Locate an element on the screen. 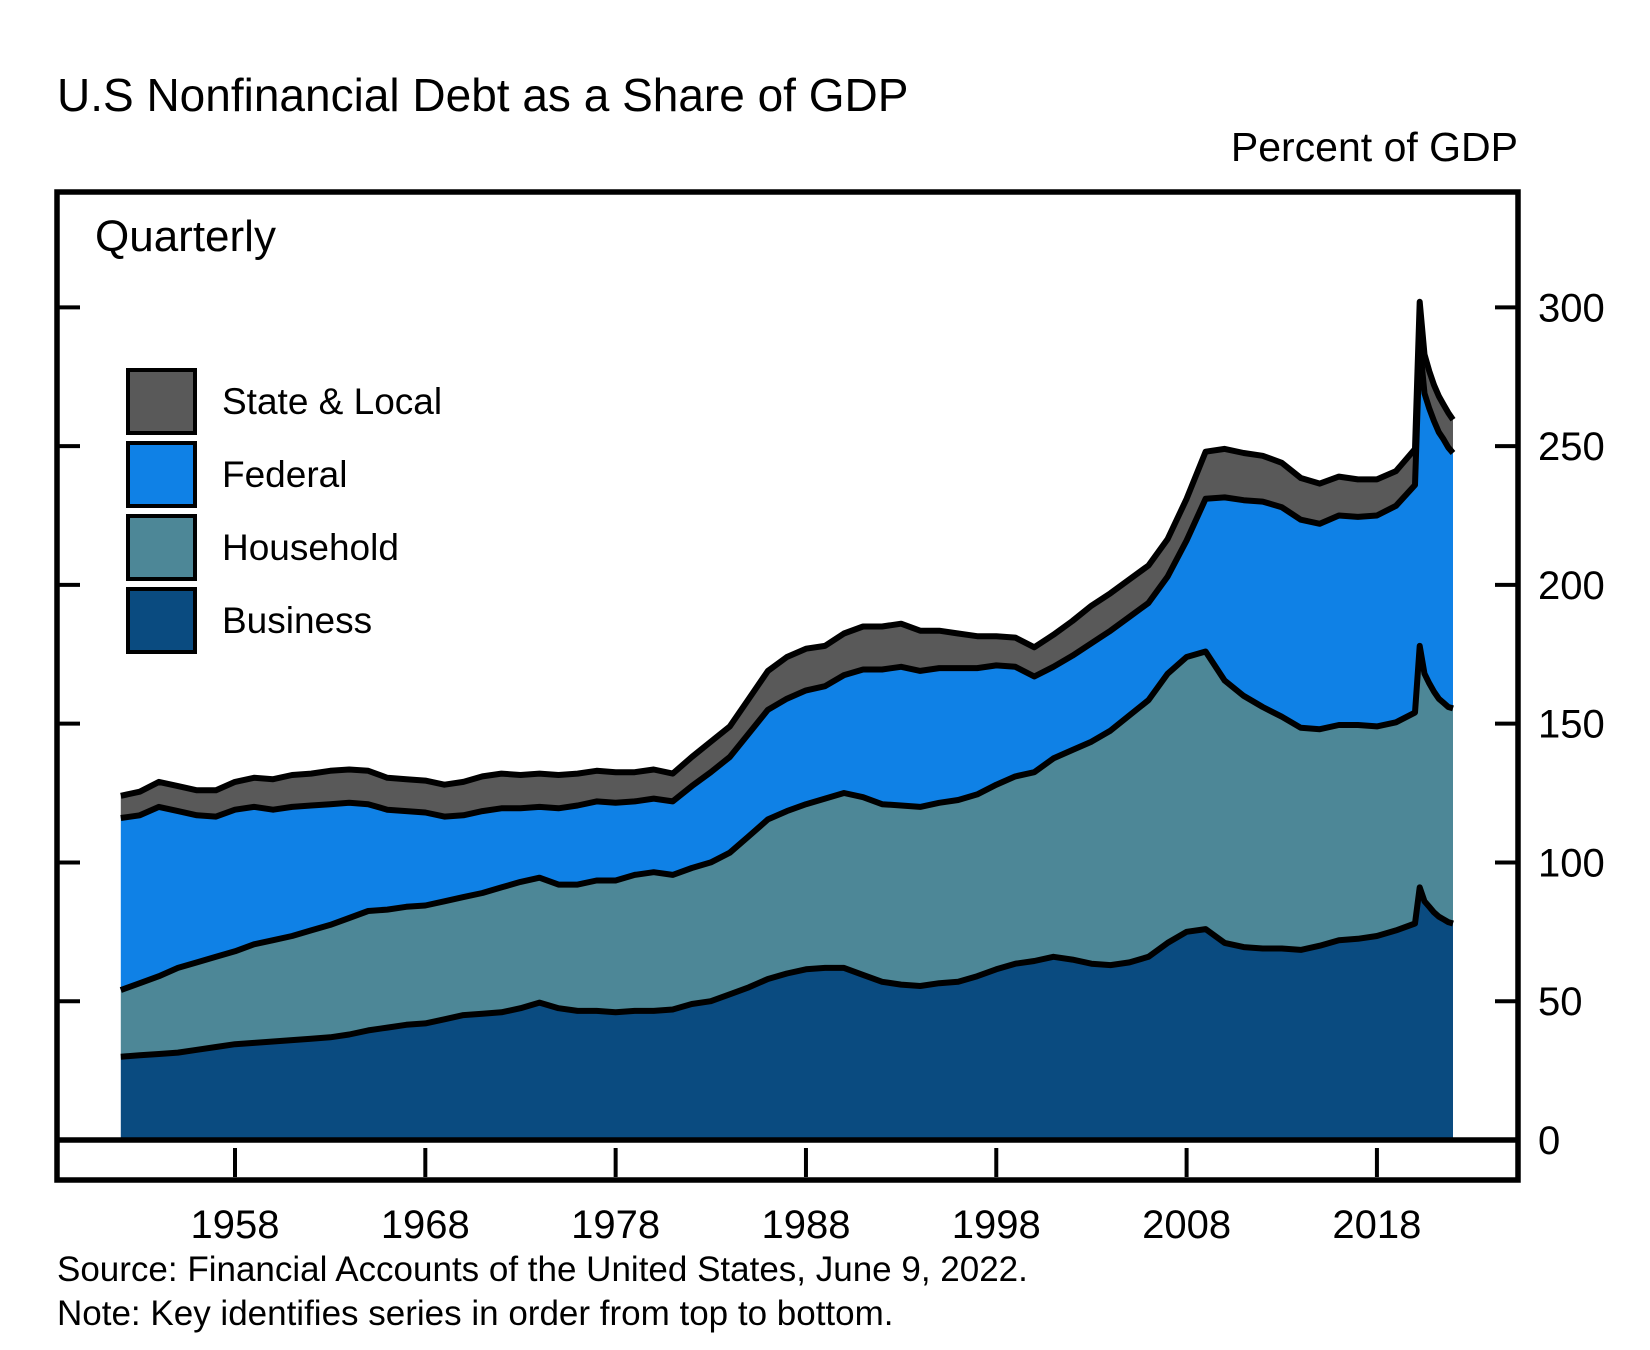 The height and width of the screenshot is (1350, 1650). legend-item-business: Business is located at coordinates (284, 620).